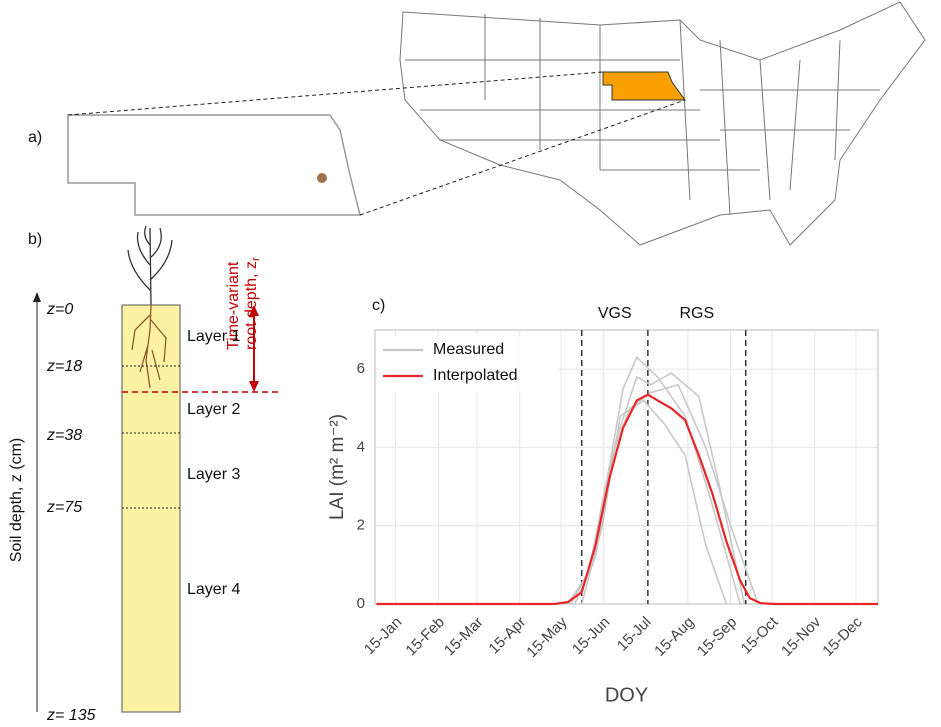  I want to click on depth-label: z=18, so click(64, 366).